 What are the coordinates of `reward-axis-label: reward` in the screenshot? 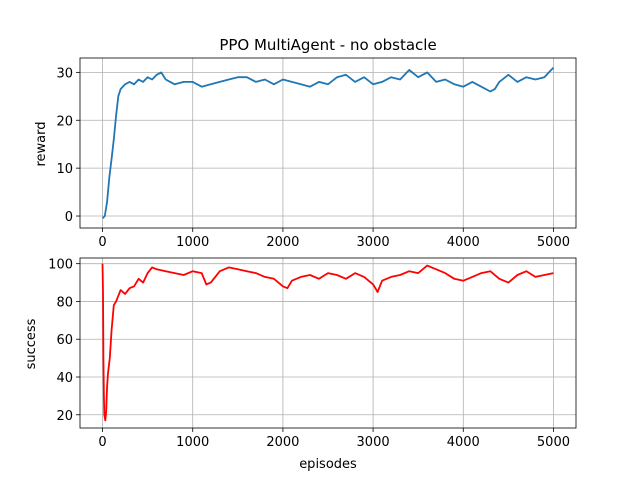 It's located at (41, 143).